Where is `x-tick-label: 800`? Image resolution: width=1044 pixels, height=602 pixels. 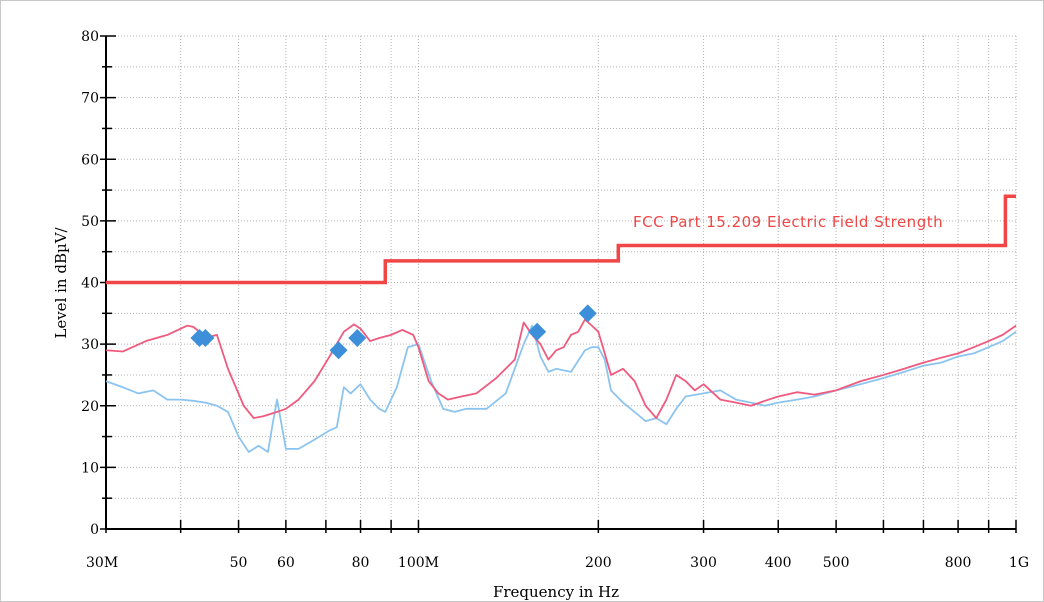 x-tick-label: 800 is located at coordinates (958, 563).